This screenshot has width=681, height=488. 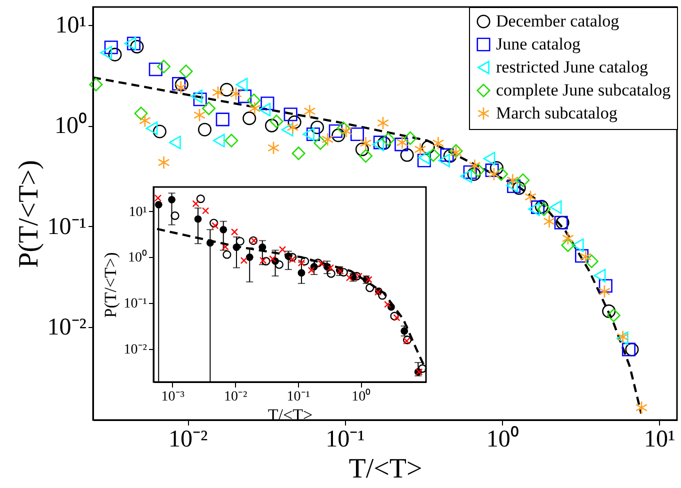 What do you see at coordinates (660, 439) in the screenshot?
I see `x-tick-label: 10¹` at bounding box center [660, 439].